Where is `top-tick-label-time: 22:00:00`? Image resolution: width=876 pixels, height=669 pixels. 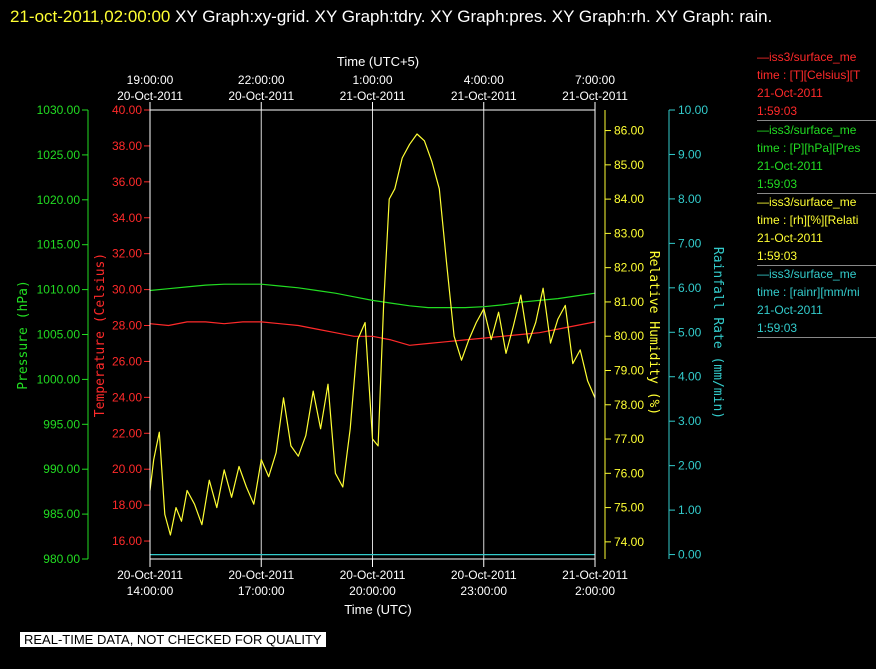
top-tick-label-time: 22:00:00 is located at coordinates (261, 80).